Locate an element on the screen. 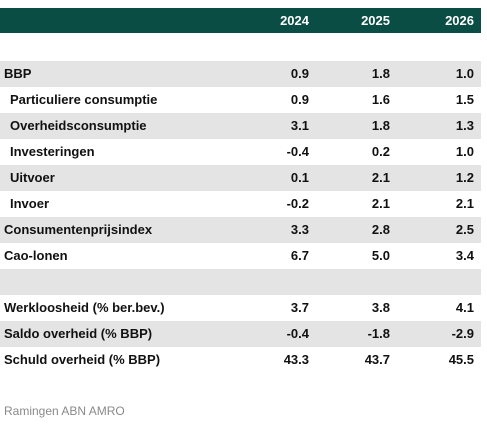  row-label: Particuliere consumptie is located at coordinates (84, 99).